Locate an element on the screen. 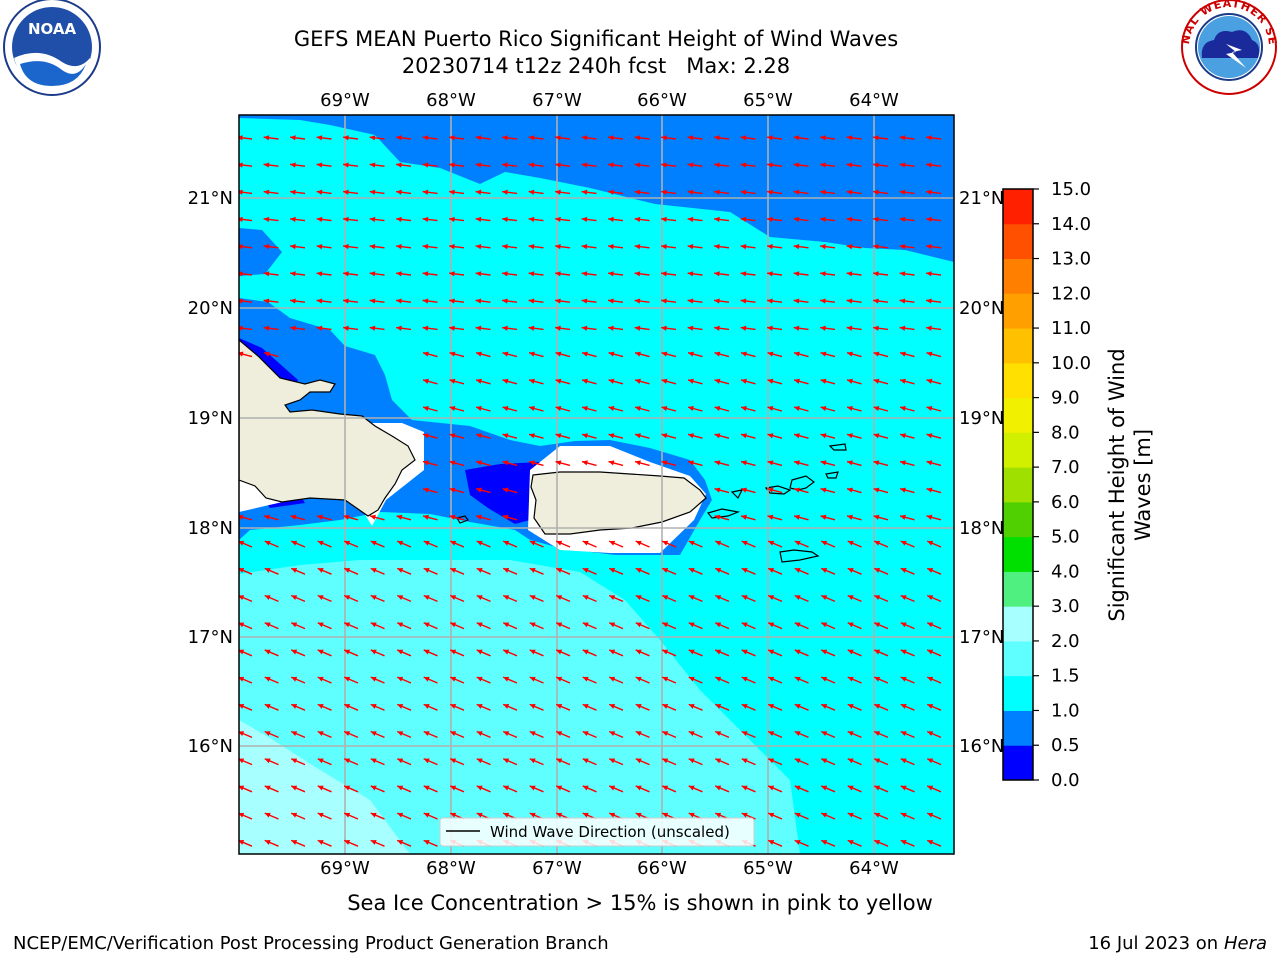  colorbar-tick-label: 1.5 is located at coordinates (1065, 676).